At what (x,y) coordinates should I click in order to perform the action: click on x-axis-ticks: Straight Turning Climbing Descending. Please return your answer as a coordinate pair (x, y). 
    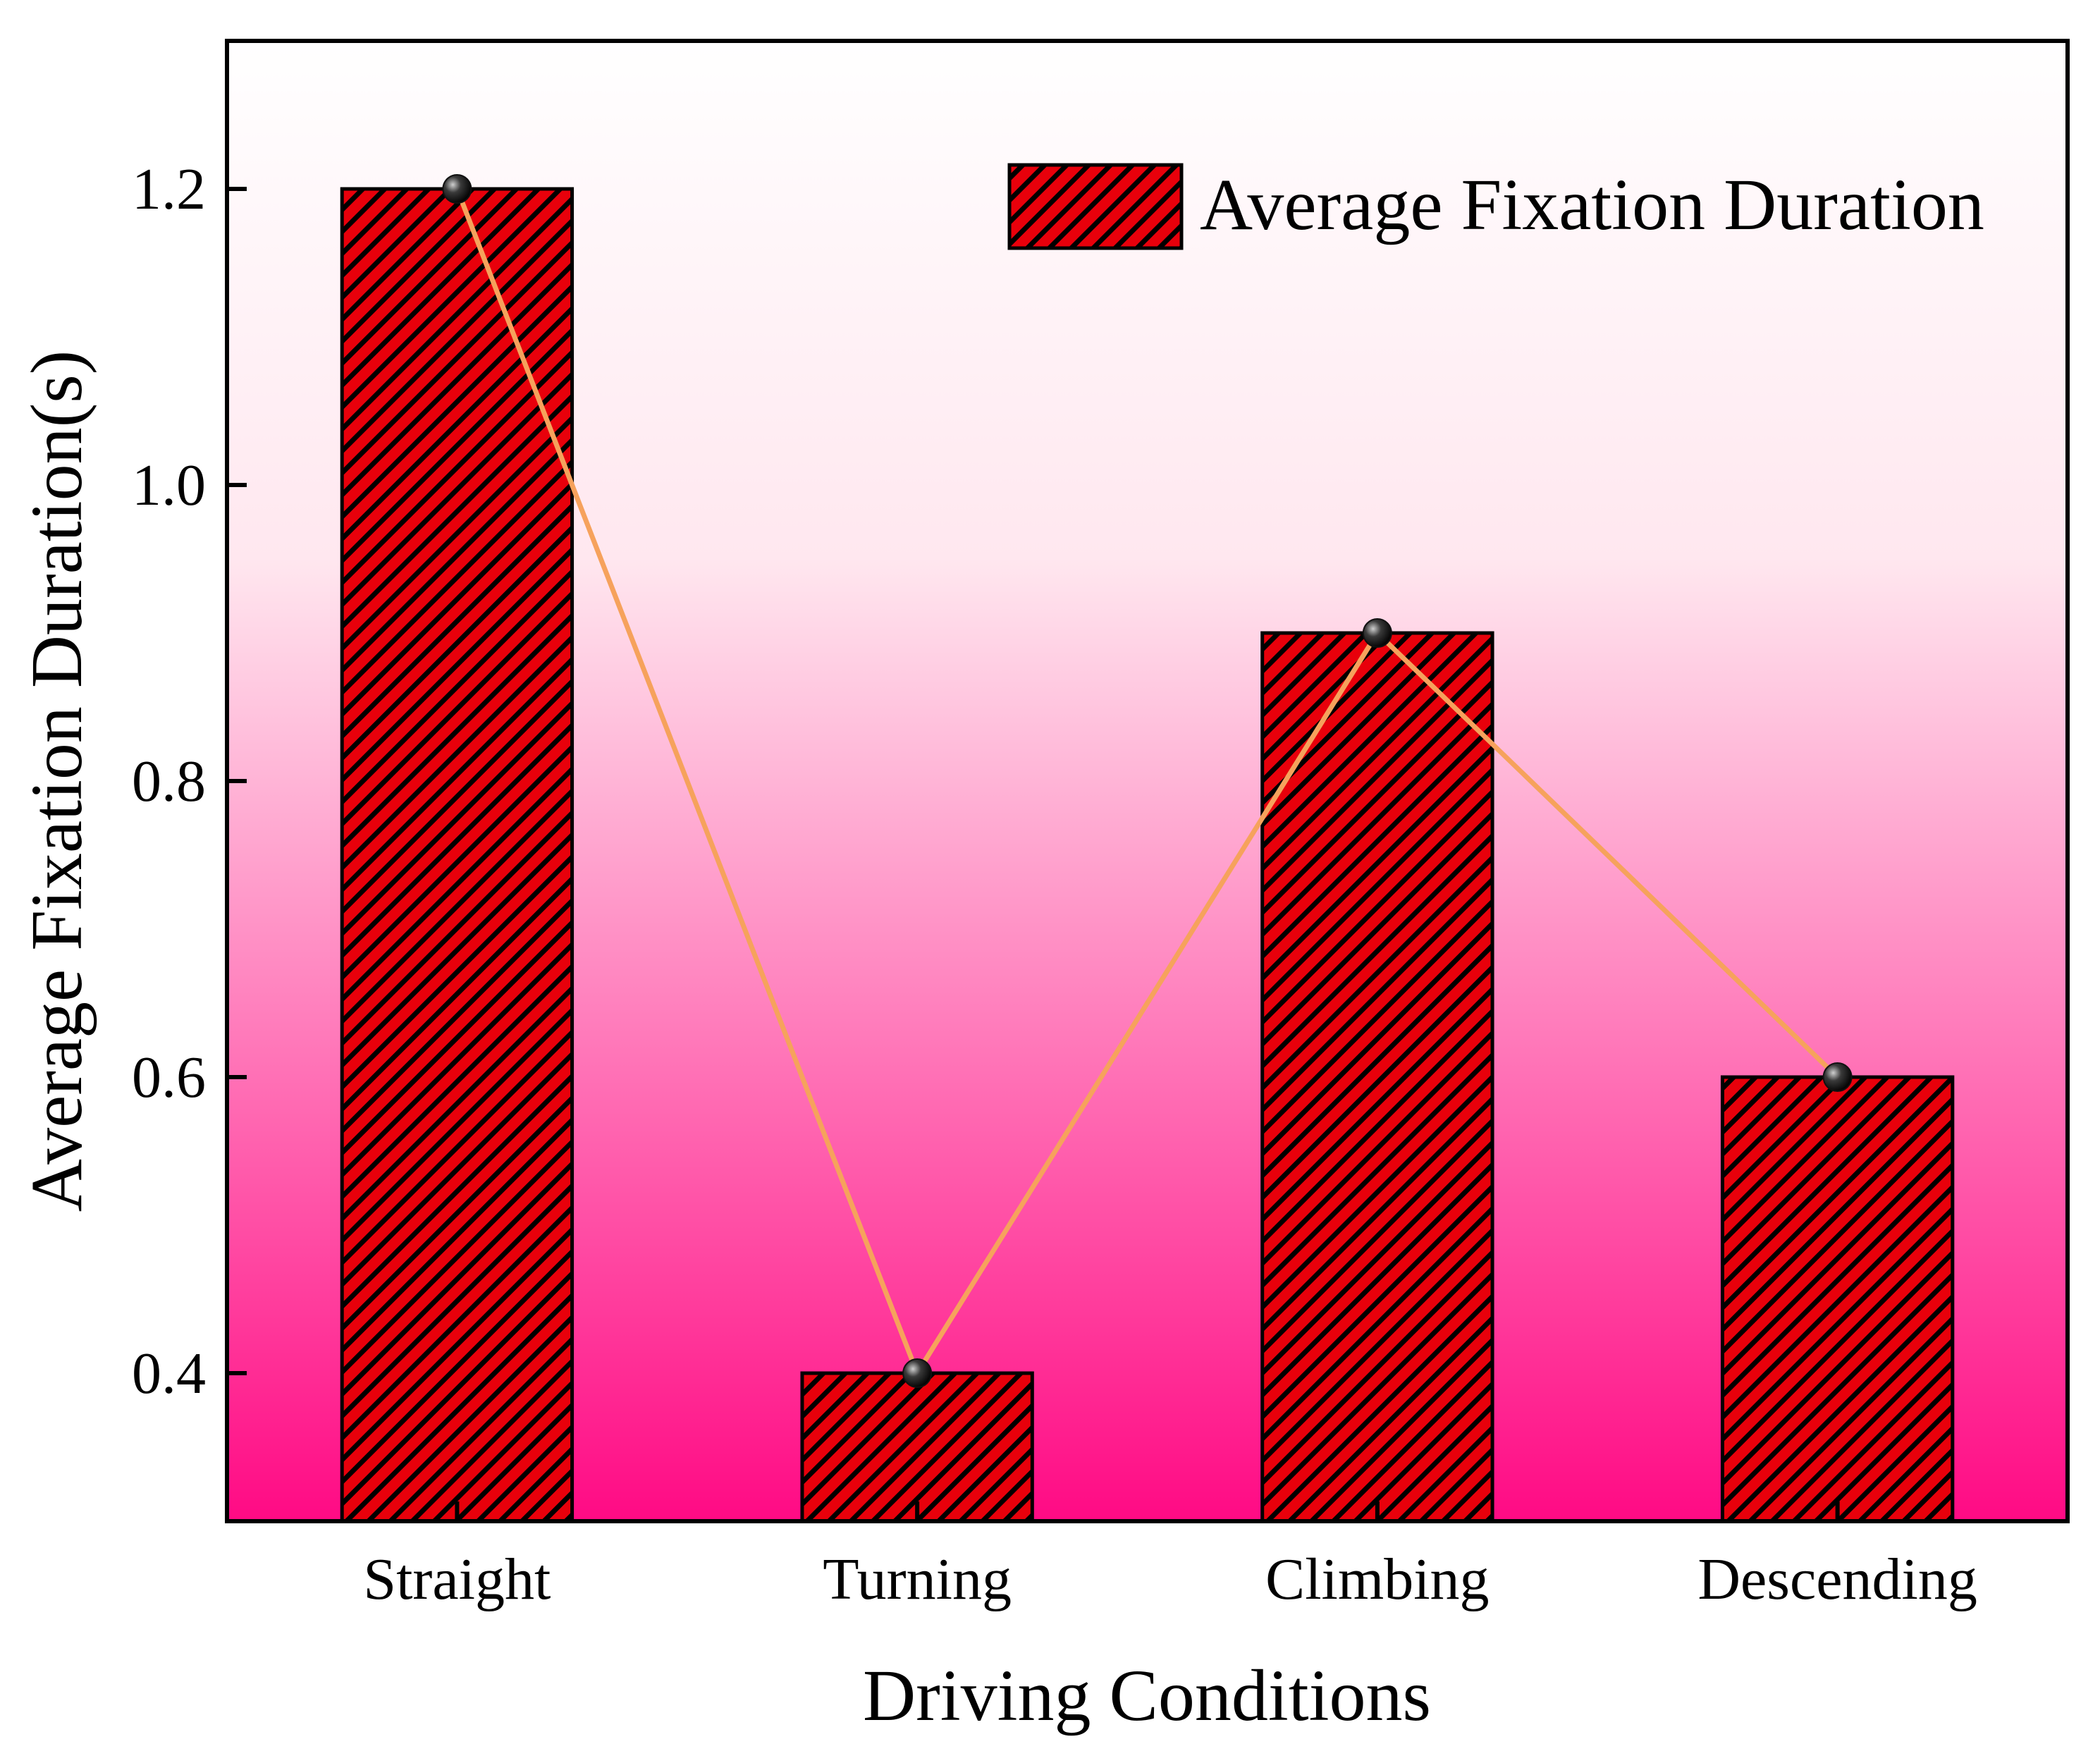
    Looking at the image, I should click on (1170, 1556).